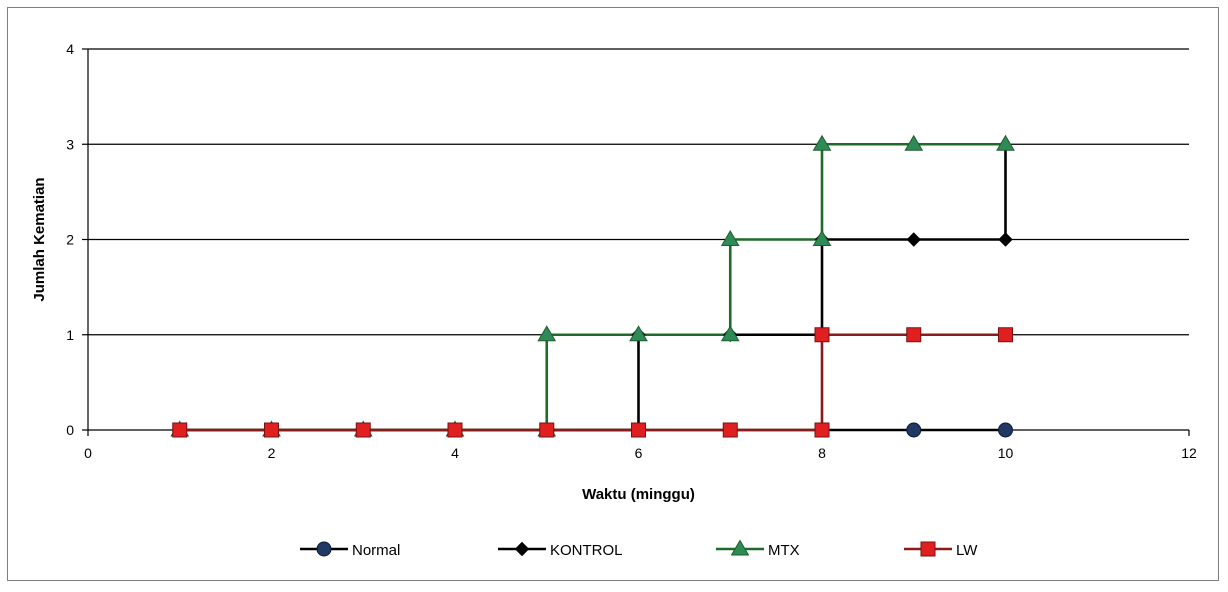 This screenshot has width=1228, height=592. What do you see at coordinates (70, 144) in the screenshot?
I see `y-tick-label-3: 3` at bounding box center [70, 144].